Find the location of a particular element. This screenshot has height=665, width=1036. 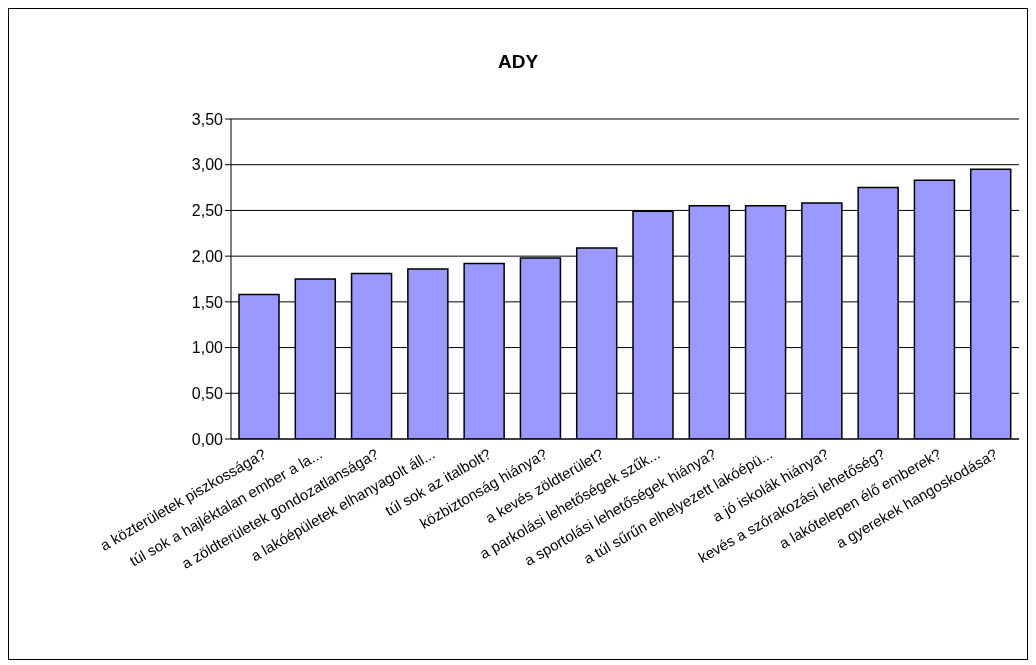

y-tick-label: 3,00 is located at coordinates (207, 165).